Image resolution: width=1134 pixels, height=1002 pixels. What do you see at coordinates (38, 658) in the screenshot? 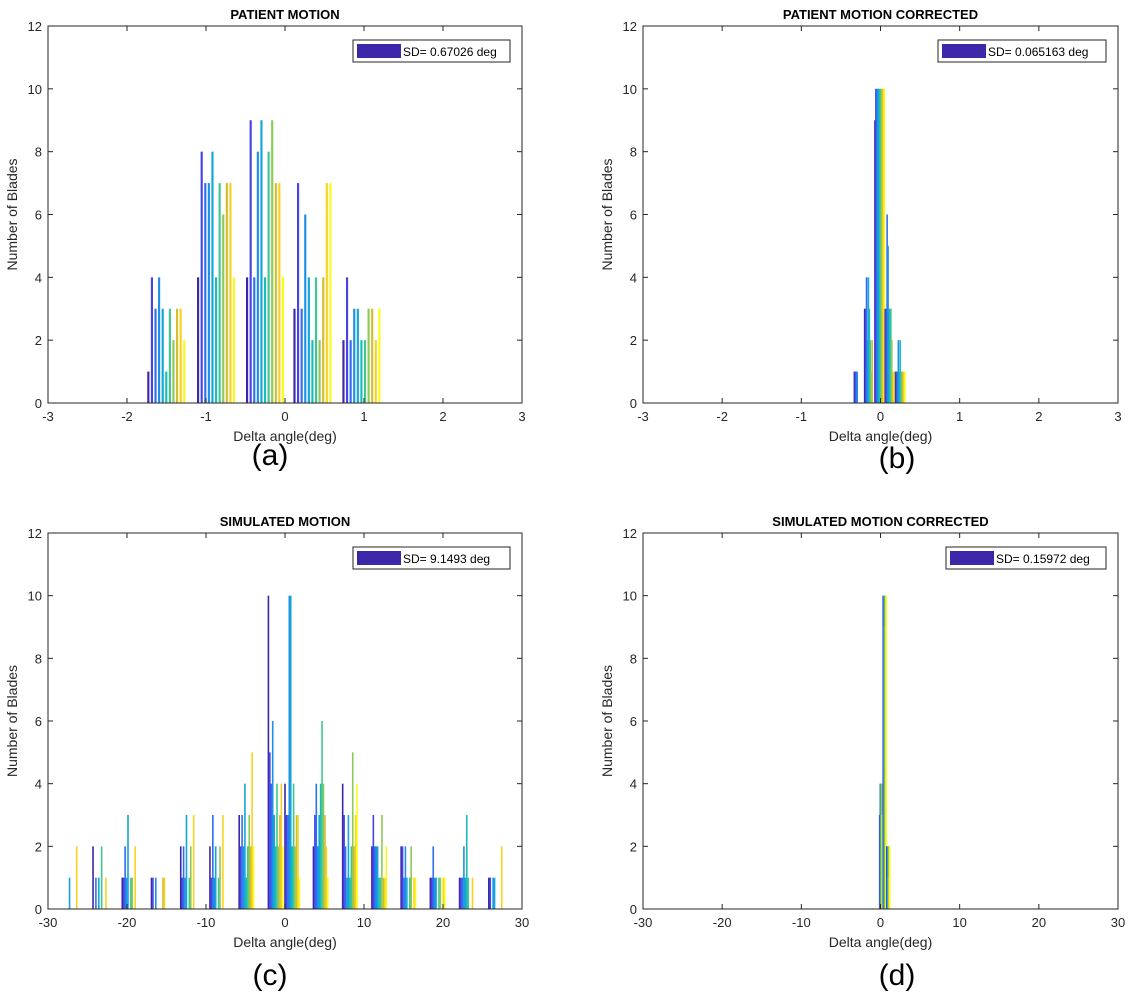
I see `y-tick-label: 8` at bounding box center [38, 658].